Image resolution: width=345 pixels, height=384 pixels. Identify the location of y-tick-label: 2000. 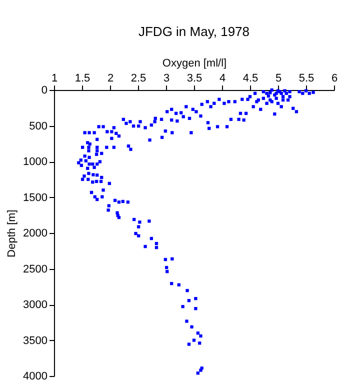
(35, 234).